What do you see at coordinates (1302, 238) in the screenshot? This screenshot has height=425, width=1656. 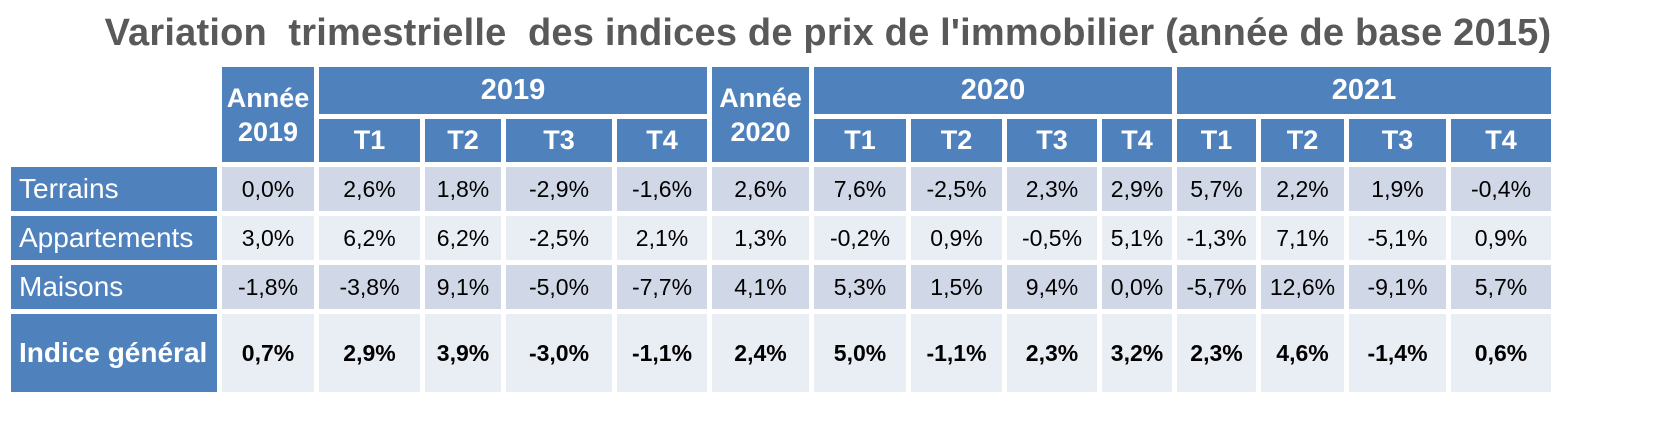 I see `table-cell: 7,1%` at bounding box center [1302, 238].